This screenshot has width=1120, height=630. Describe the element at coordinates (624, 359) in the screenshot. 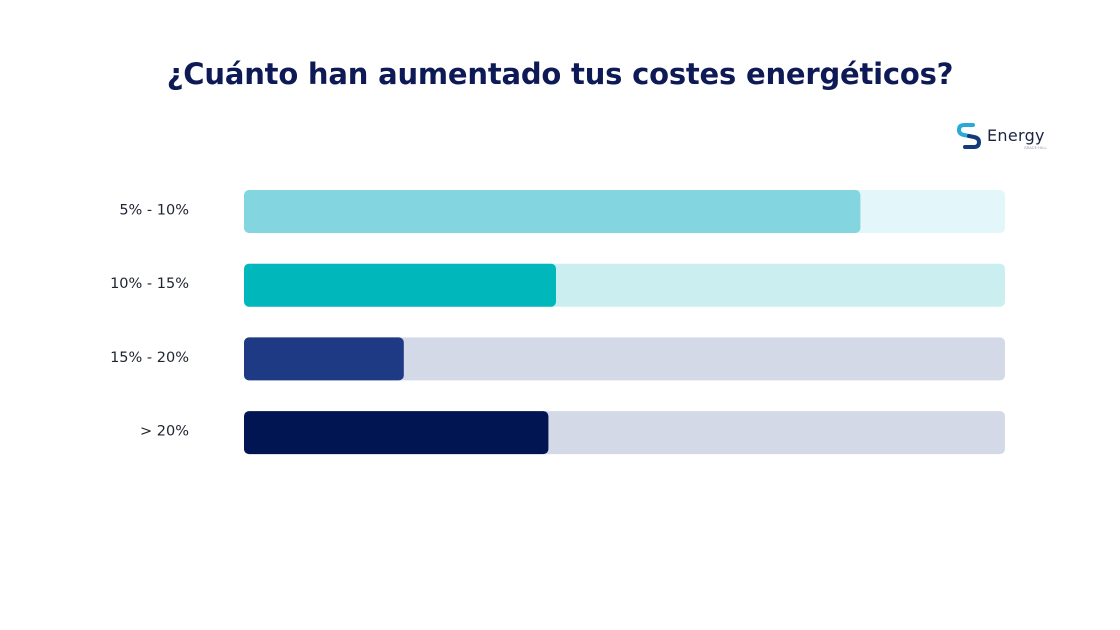

I see `bar-track` at that location.